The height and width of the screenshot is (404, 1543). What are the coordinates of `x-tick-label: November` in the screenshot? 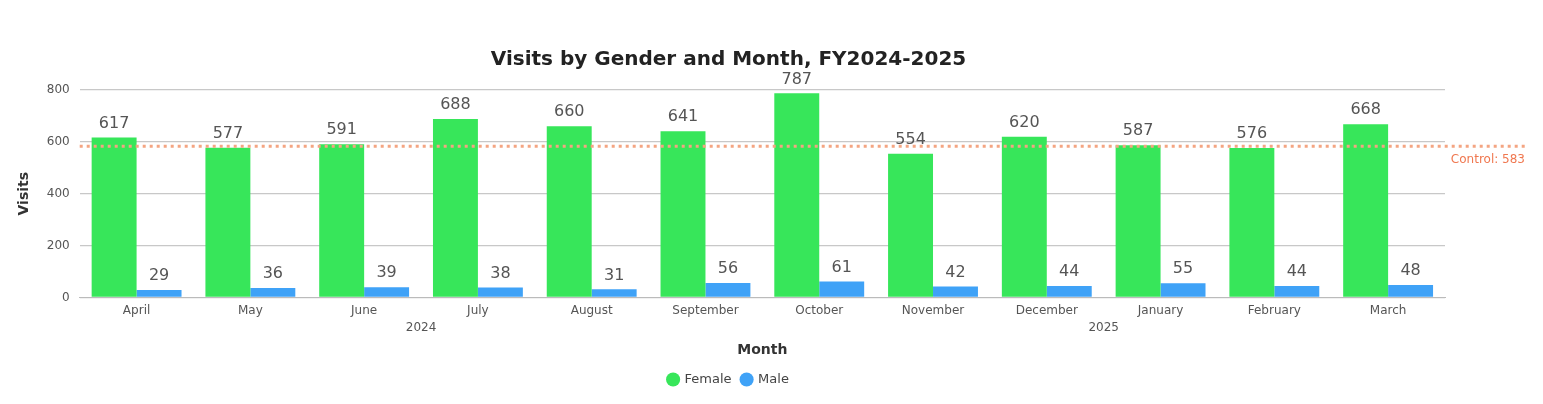 It's located at (933, 309).